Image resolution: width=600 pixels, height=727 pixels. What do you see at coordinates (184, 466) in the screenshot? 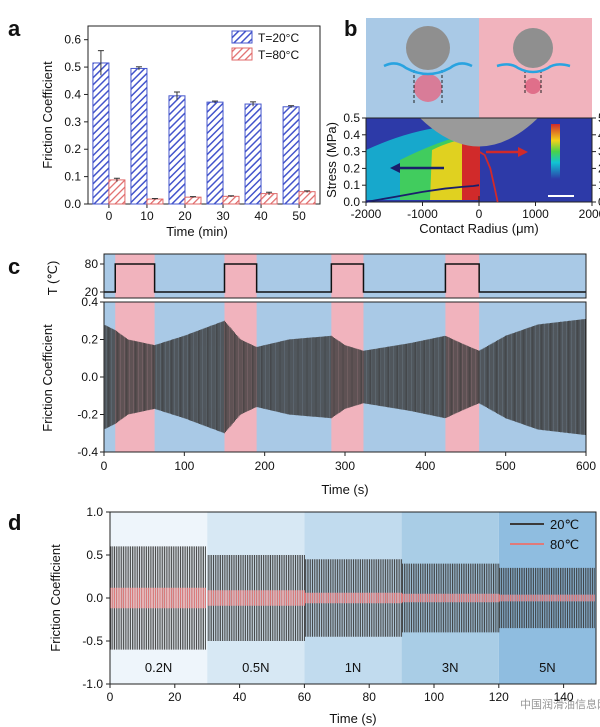
I see `chart-c-xtick-label: 100` at bounding box center [184, 466].